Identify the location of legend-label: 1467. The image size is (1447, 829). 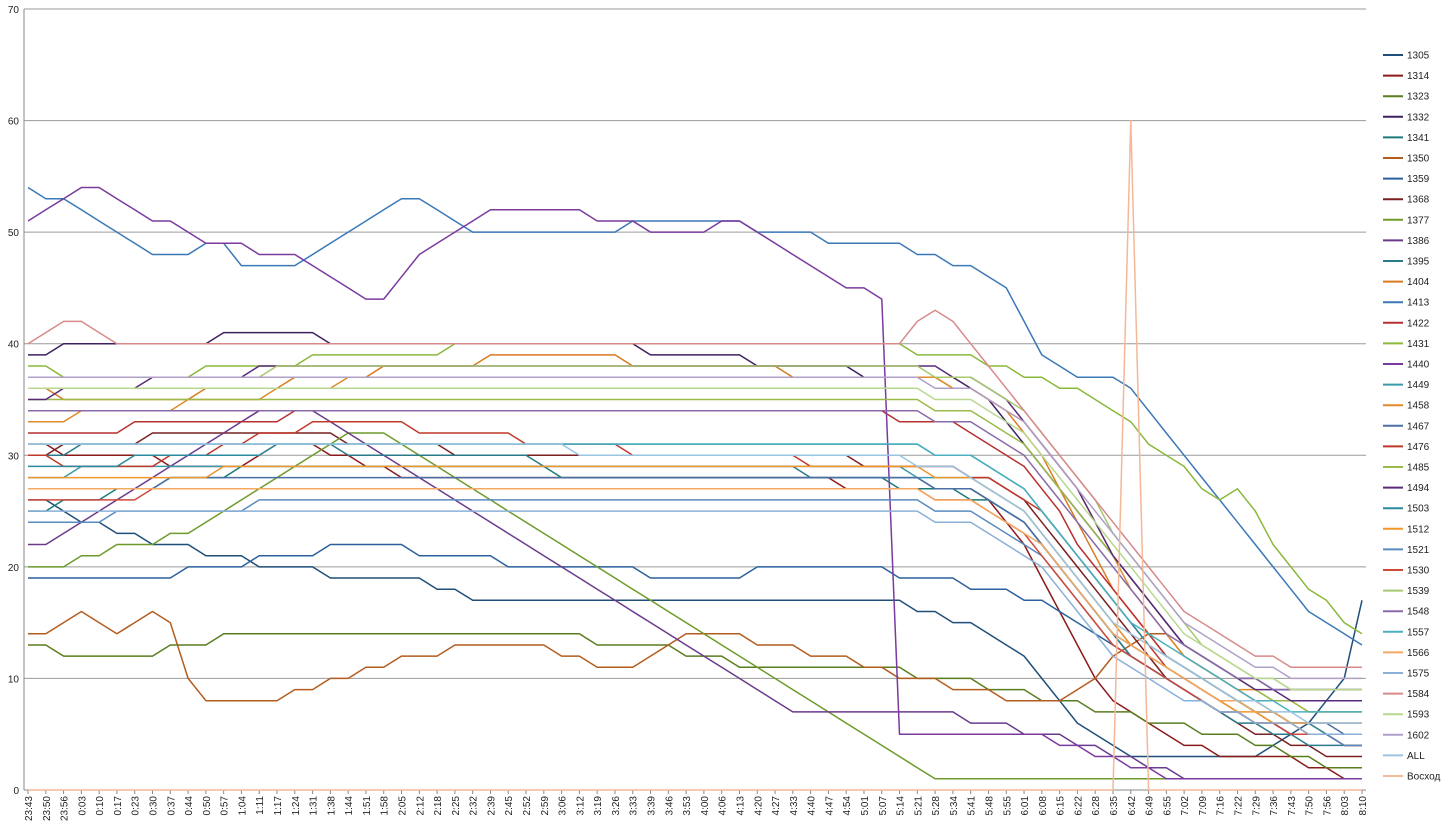
(1418, 426).